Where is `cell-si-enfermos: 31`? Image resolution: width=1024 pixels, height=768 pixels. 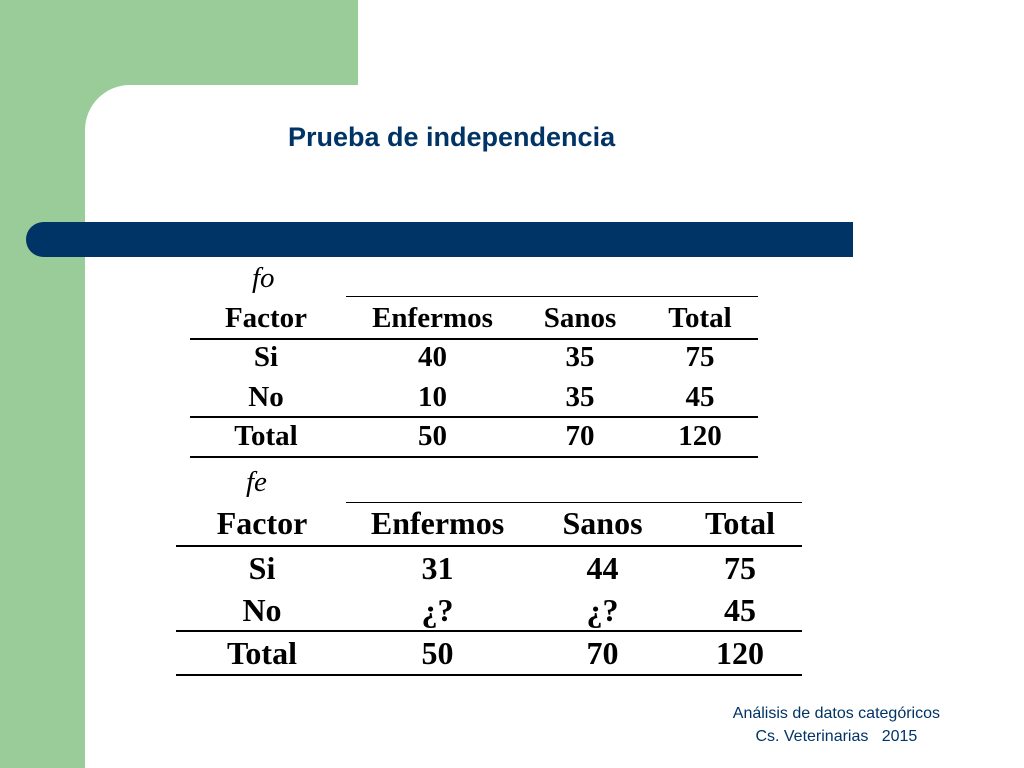
cell-si-enfermos: 31 is located at coordinates (437, 568).